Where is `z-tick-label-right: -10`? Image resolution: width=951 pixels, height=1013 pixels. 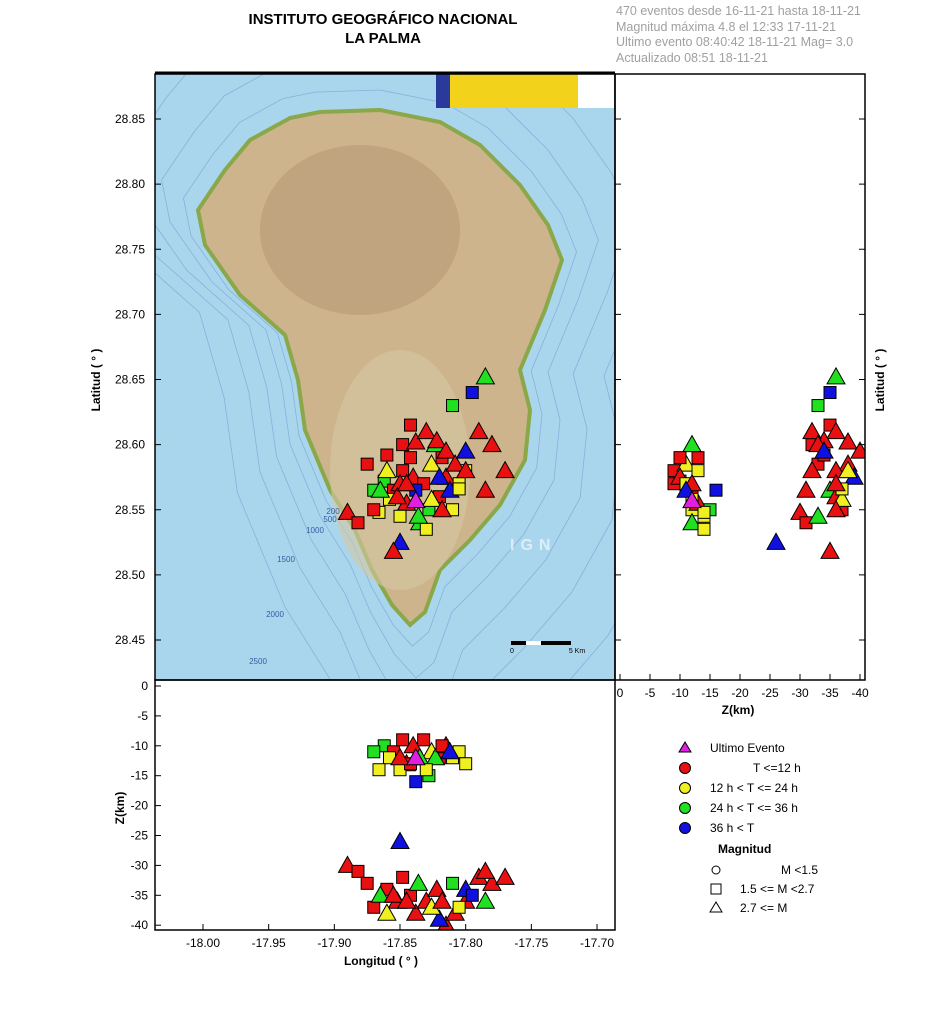
z-tick-label-right: -10 is located at coordinates (680, 693).